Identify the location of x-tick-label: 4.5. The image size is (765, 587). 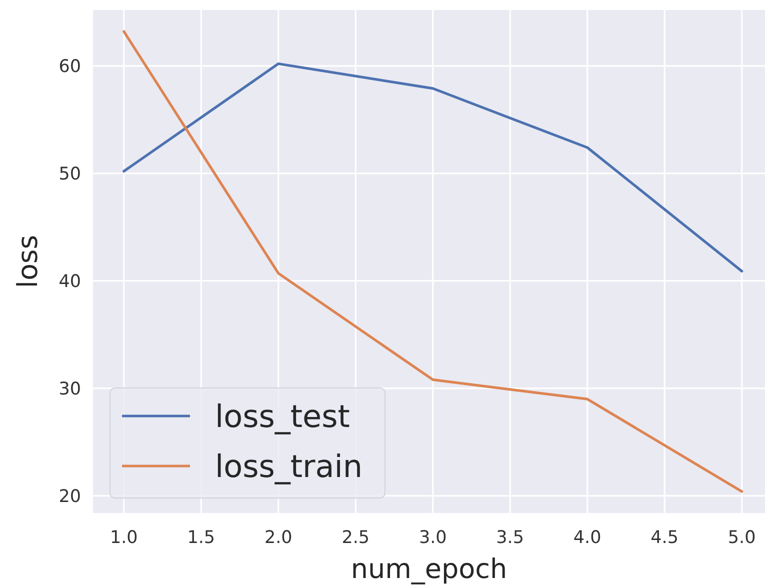
(664, 538).